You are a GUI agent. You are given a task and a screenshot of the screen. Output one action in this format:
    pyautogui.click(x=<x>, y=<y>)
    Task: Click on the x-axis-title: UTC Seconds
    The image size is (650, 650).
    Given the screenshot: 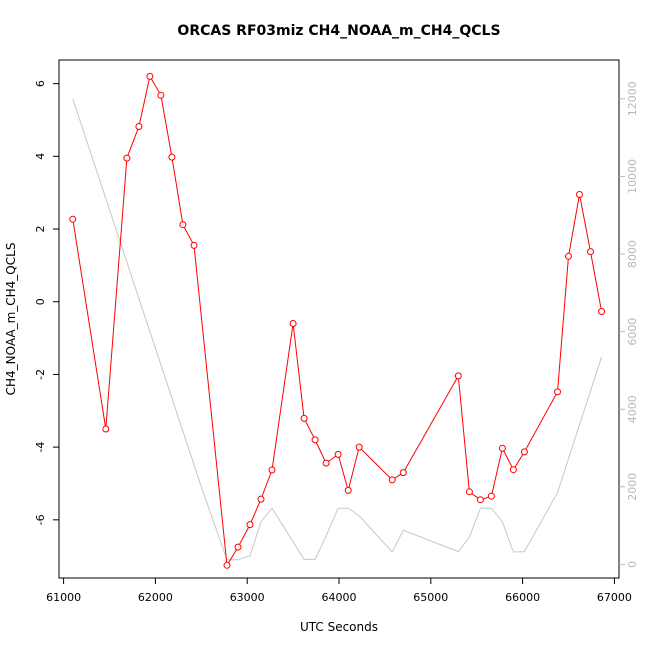 What is the action you would take?
    pyautogui.click(x=339, y=627)
    